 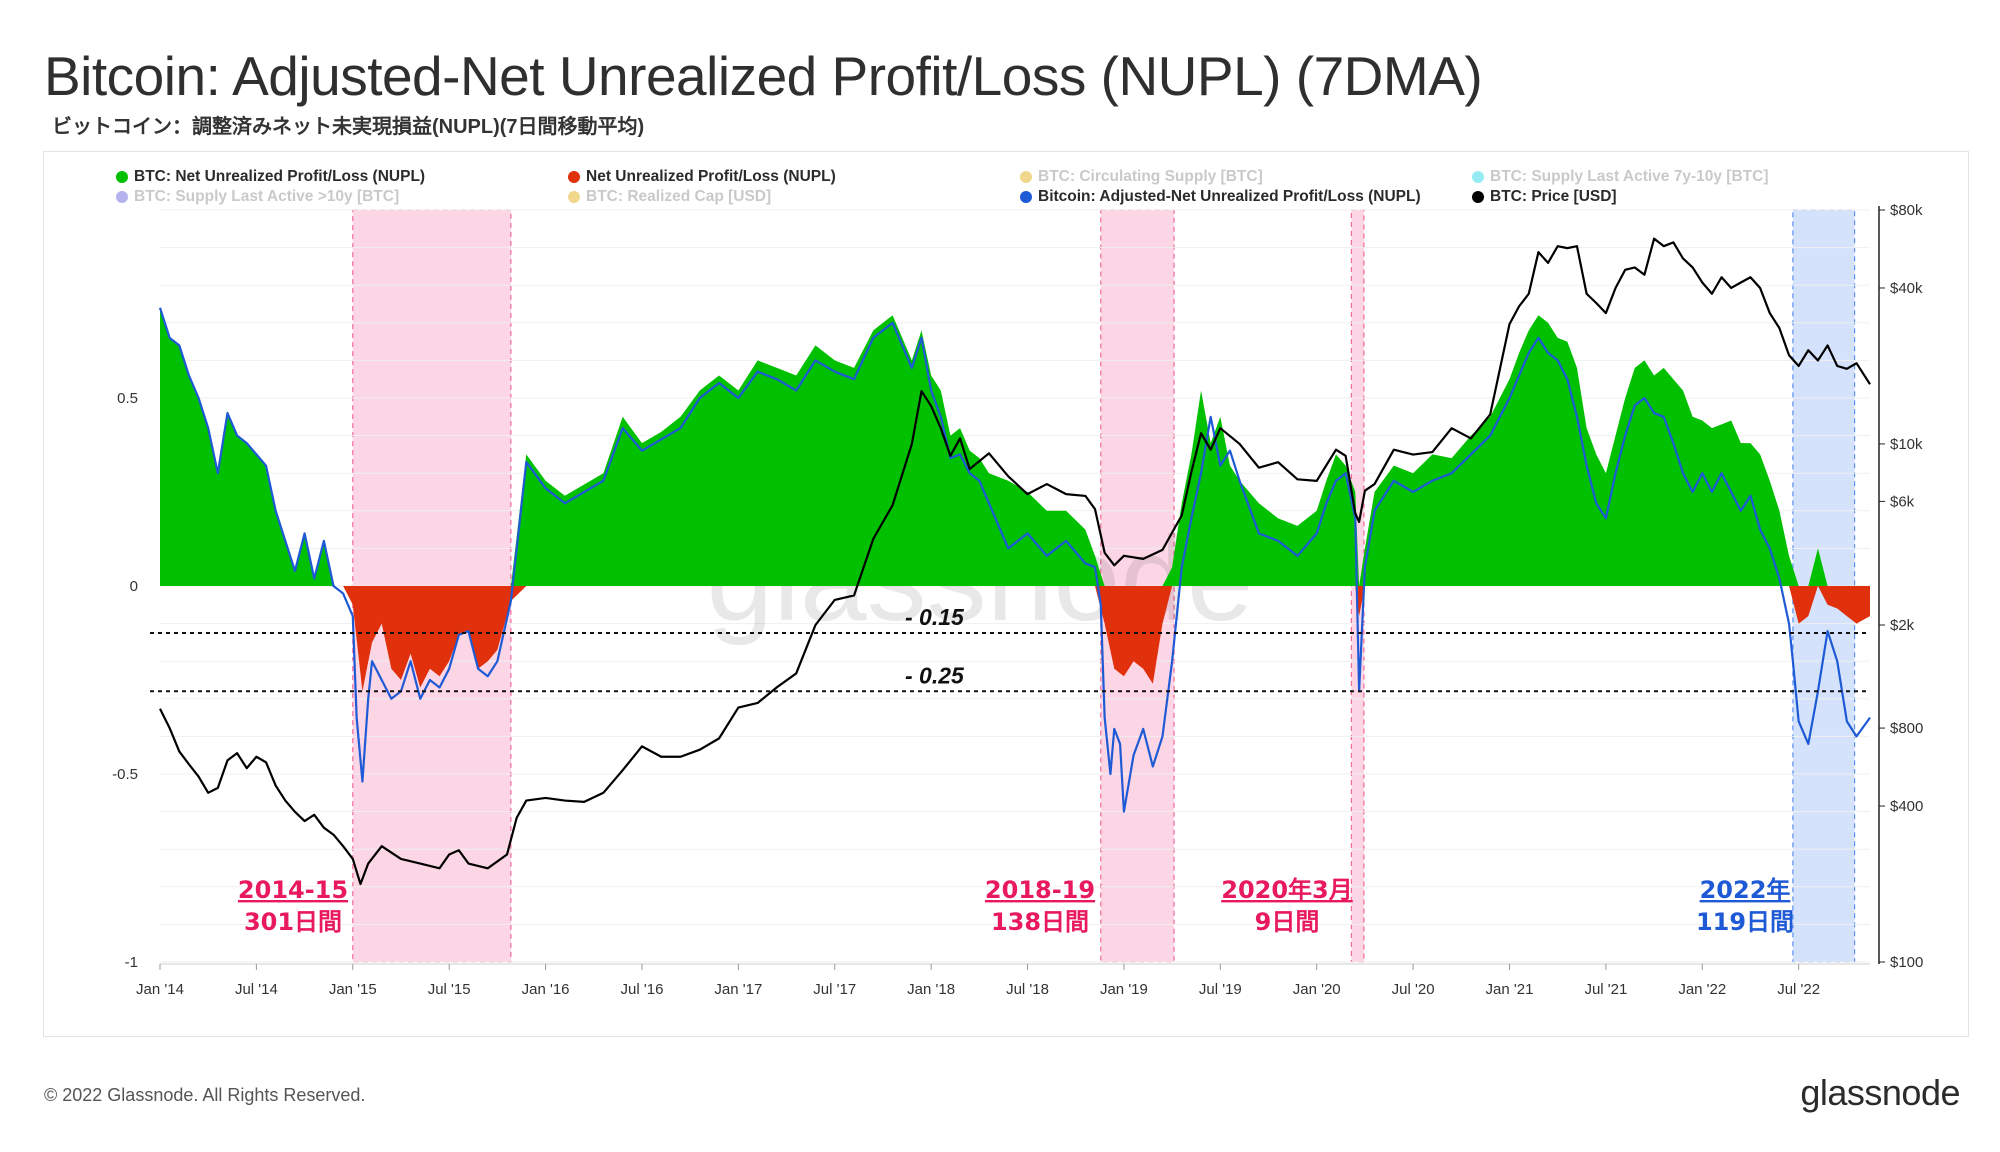 What do you see at coordinates (1745, 890) in the screenshot?
I see `band-label-4-period: 2022年` at bounding box center [1745, 890].